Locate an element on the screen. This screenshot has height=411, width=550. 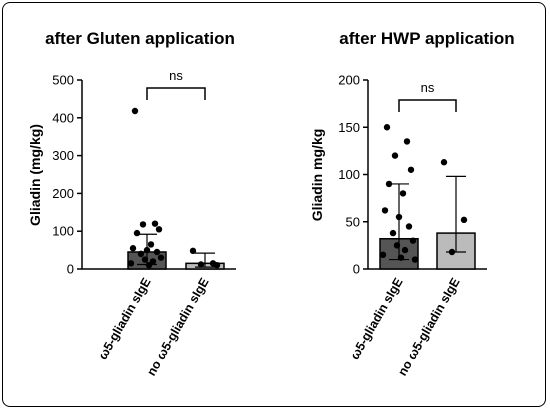
y-tick-label: 50 is located at coordinates (353, 221).